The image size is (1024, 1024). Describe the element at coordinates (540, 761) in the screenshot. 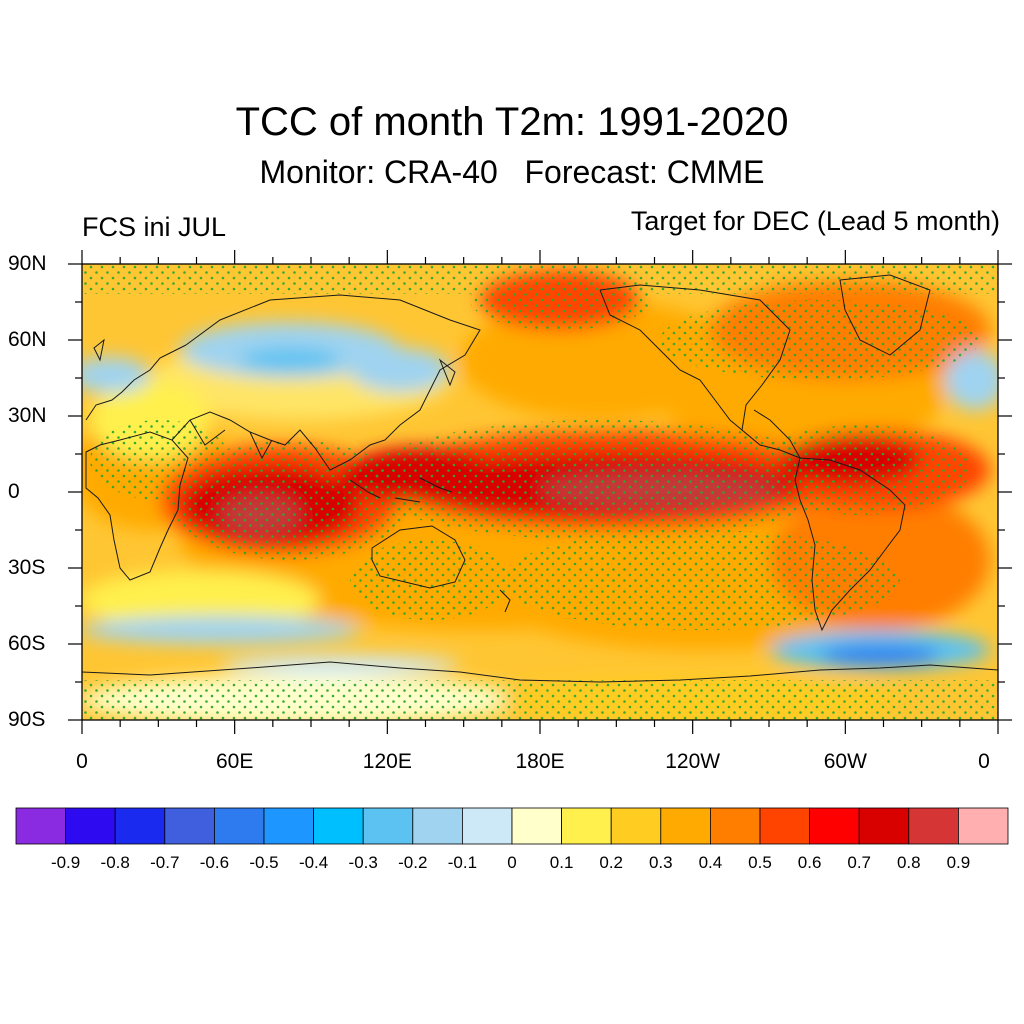

I see `lon-label: 180E` at that location.